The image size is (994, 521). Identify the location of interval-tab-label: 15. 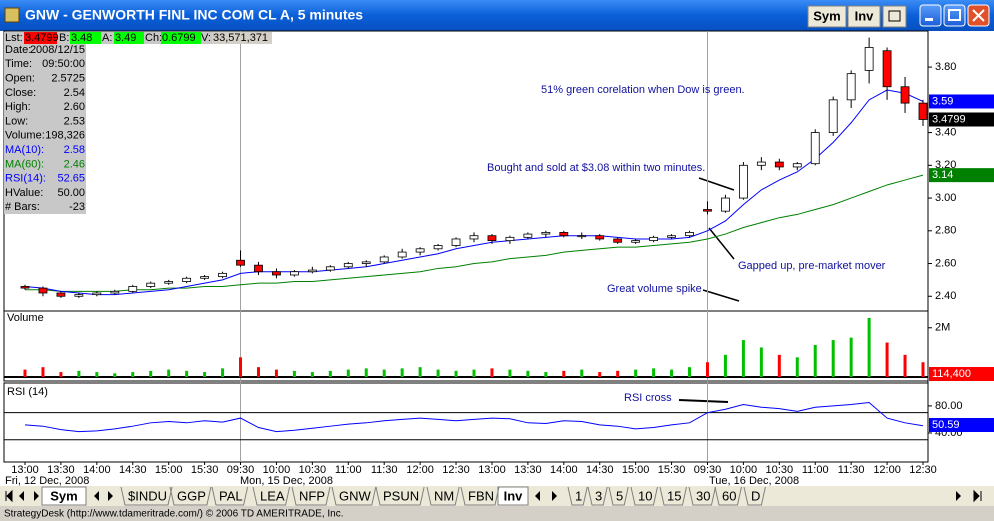
(674, 495).